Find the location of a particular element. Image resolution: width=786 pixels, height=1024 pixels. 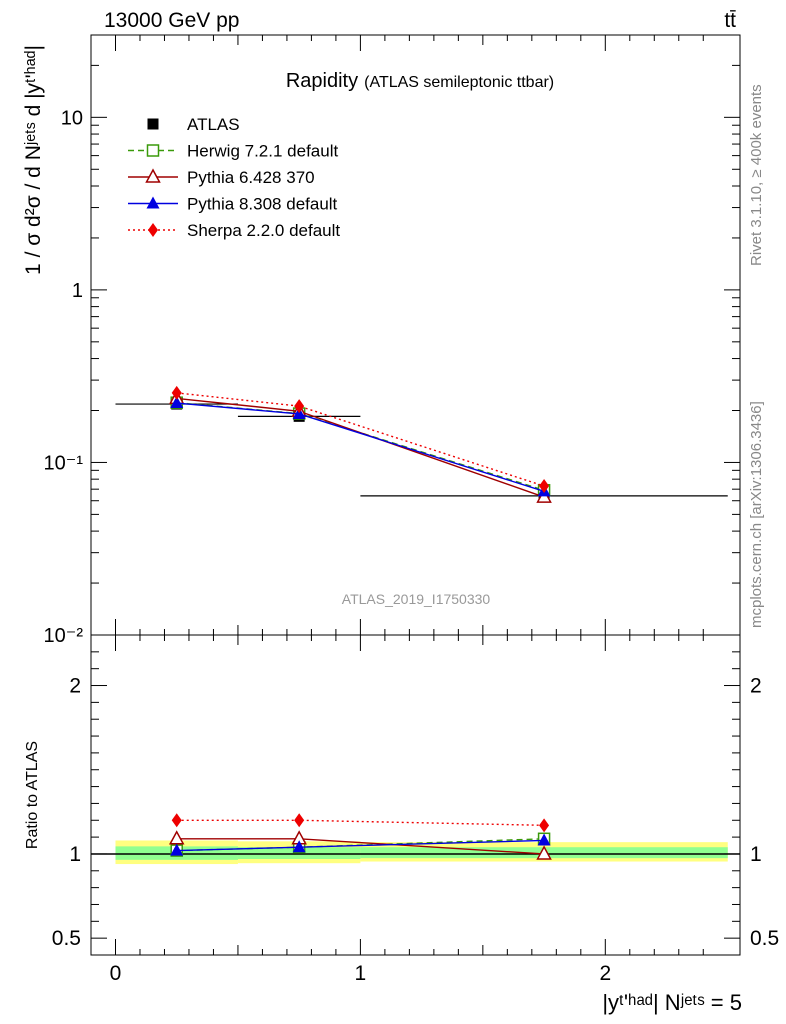

ratio-line is located at coordinates (360, 823).